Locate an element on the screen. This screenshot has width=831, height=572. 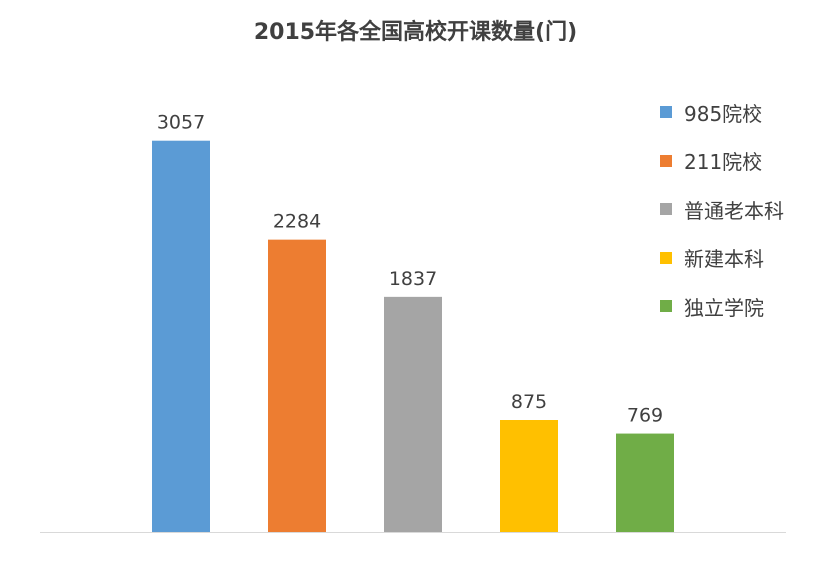
data-label-0: 3057 is located at coordinates (181, 123).